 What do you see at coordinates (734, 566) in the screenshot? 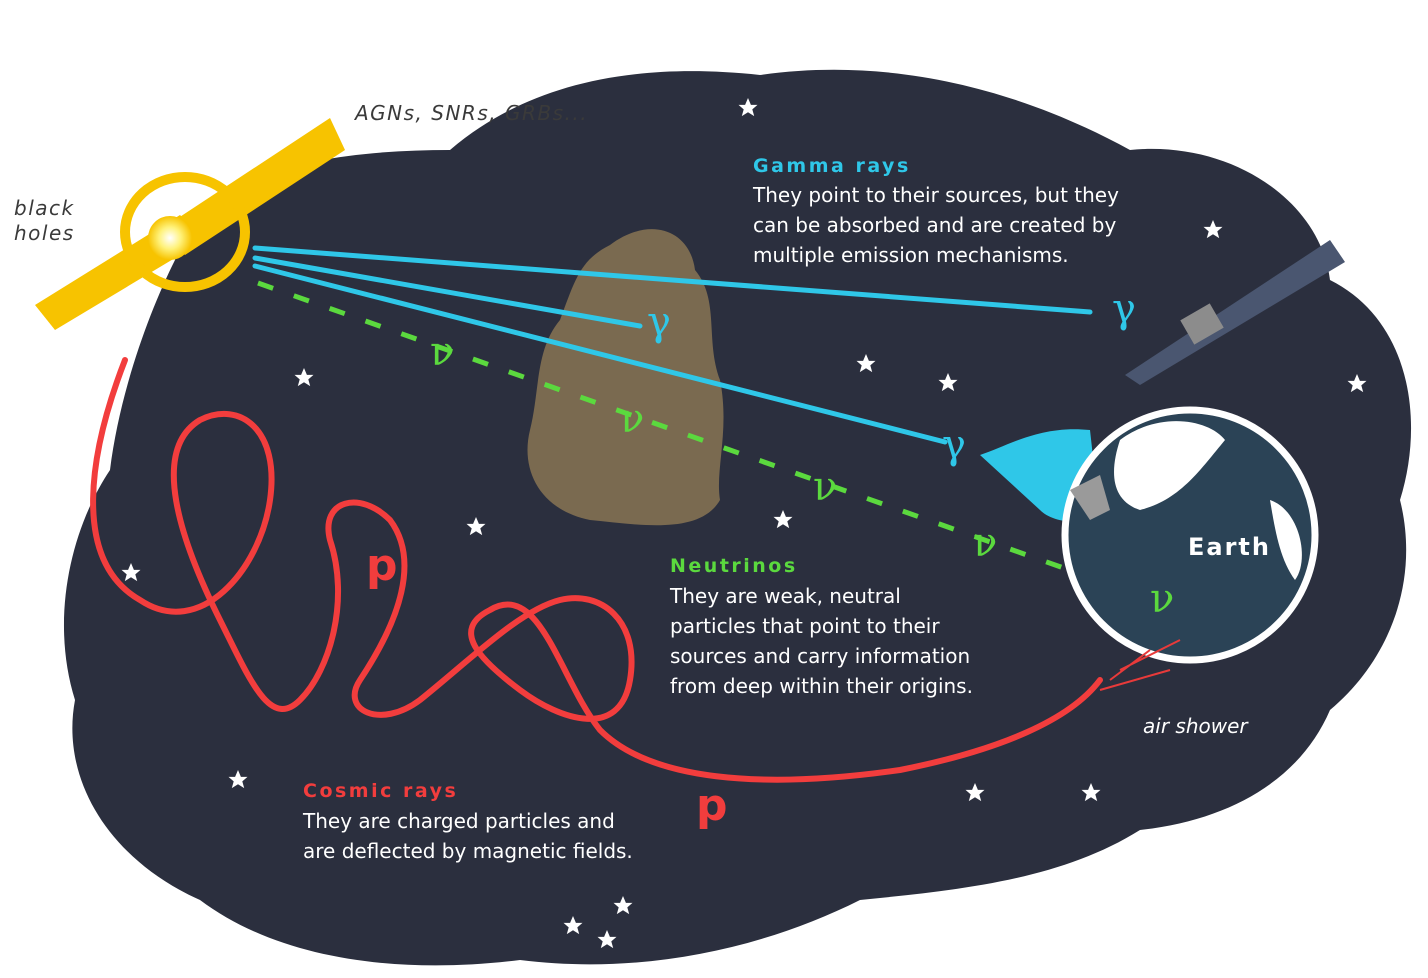
I see `neutrino-title: Neutrinos` at bounding box center [734, 566].